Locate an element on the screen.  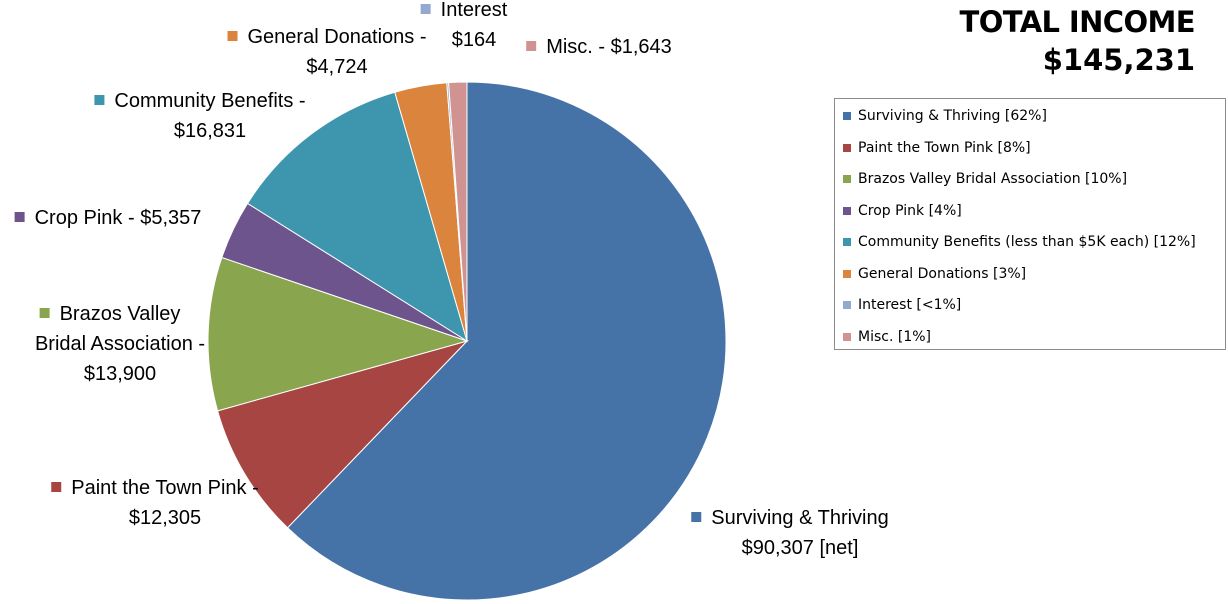
legend-item: Interest [<1%] is located at coordinates (902, 305).